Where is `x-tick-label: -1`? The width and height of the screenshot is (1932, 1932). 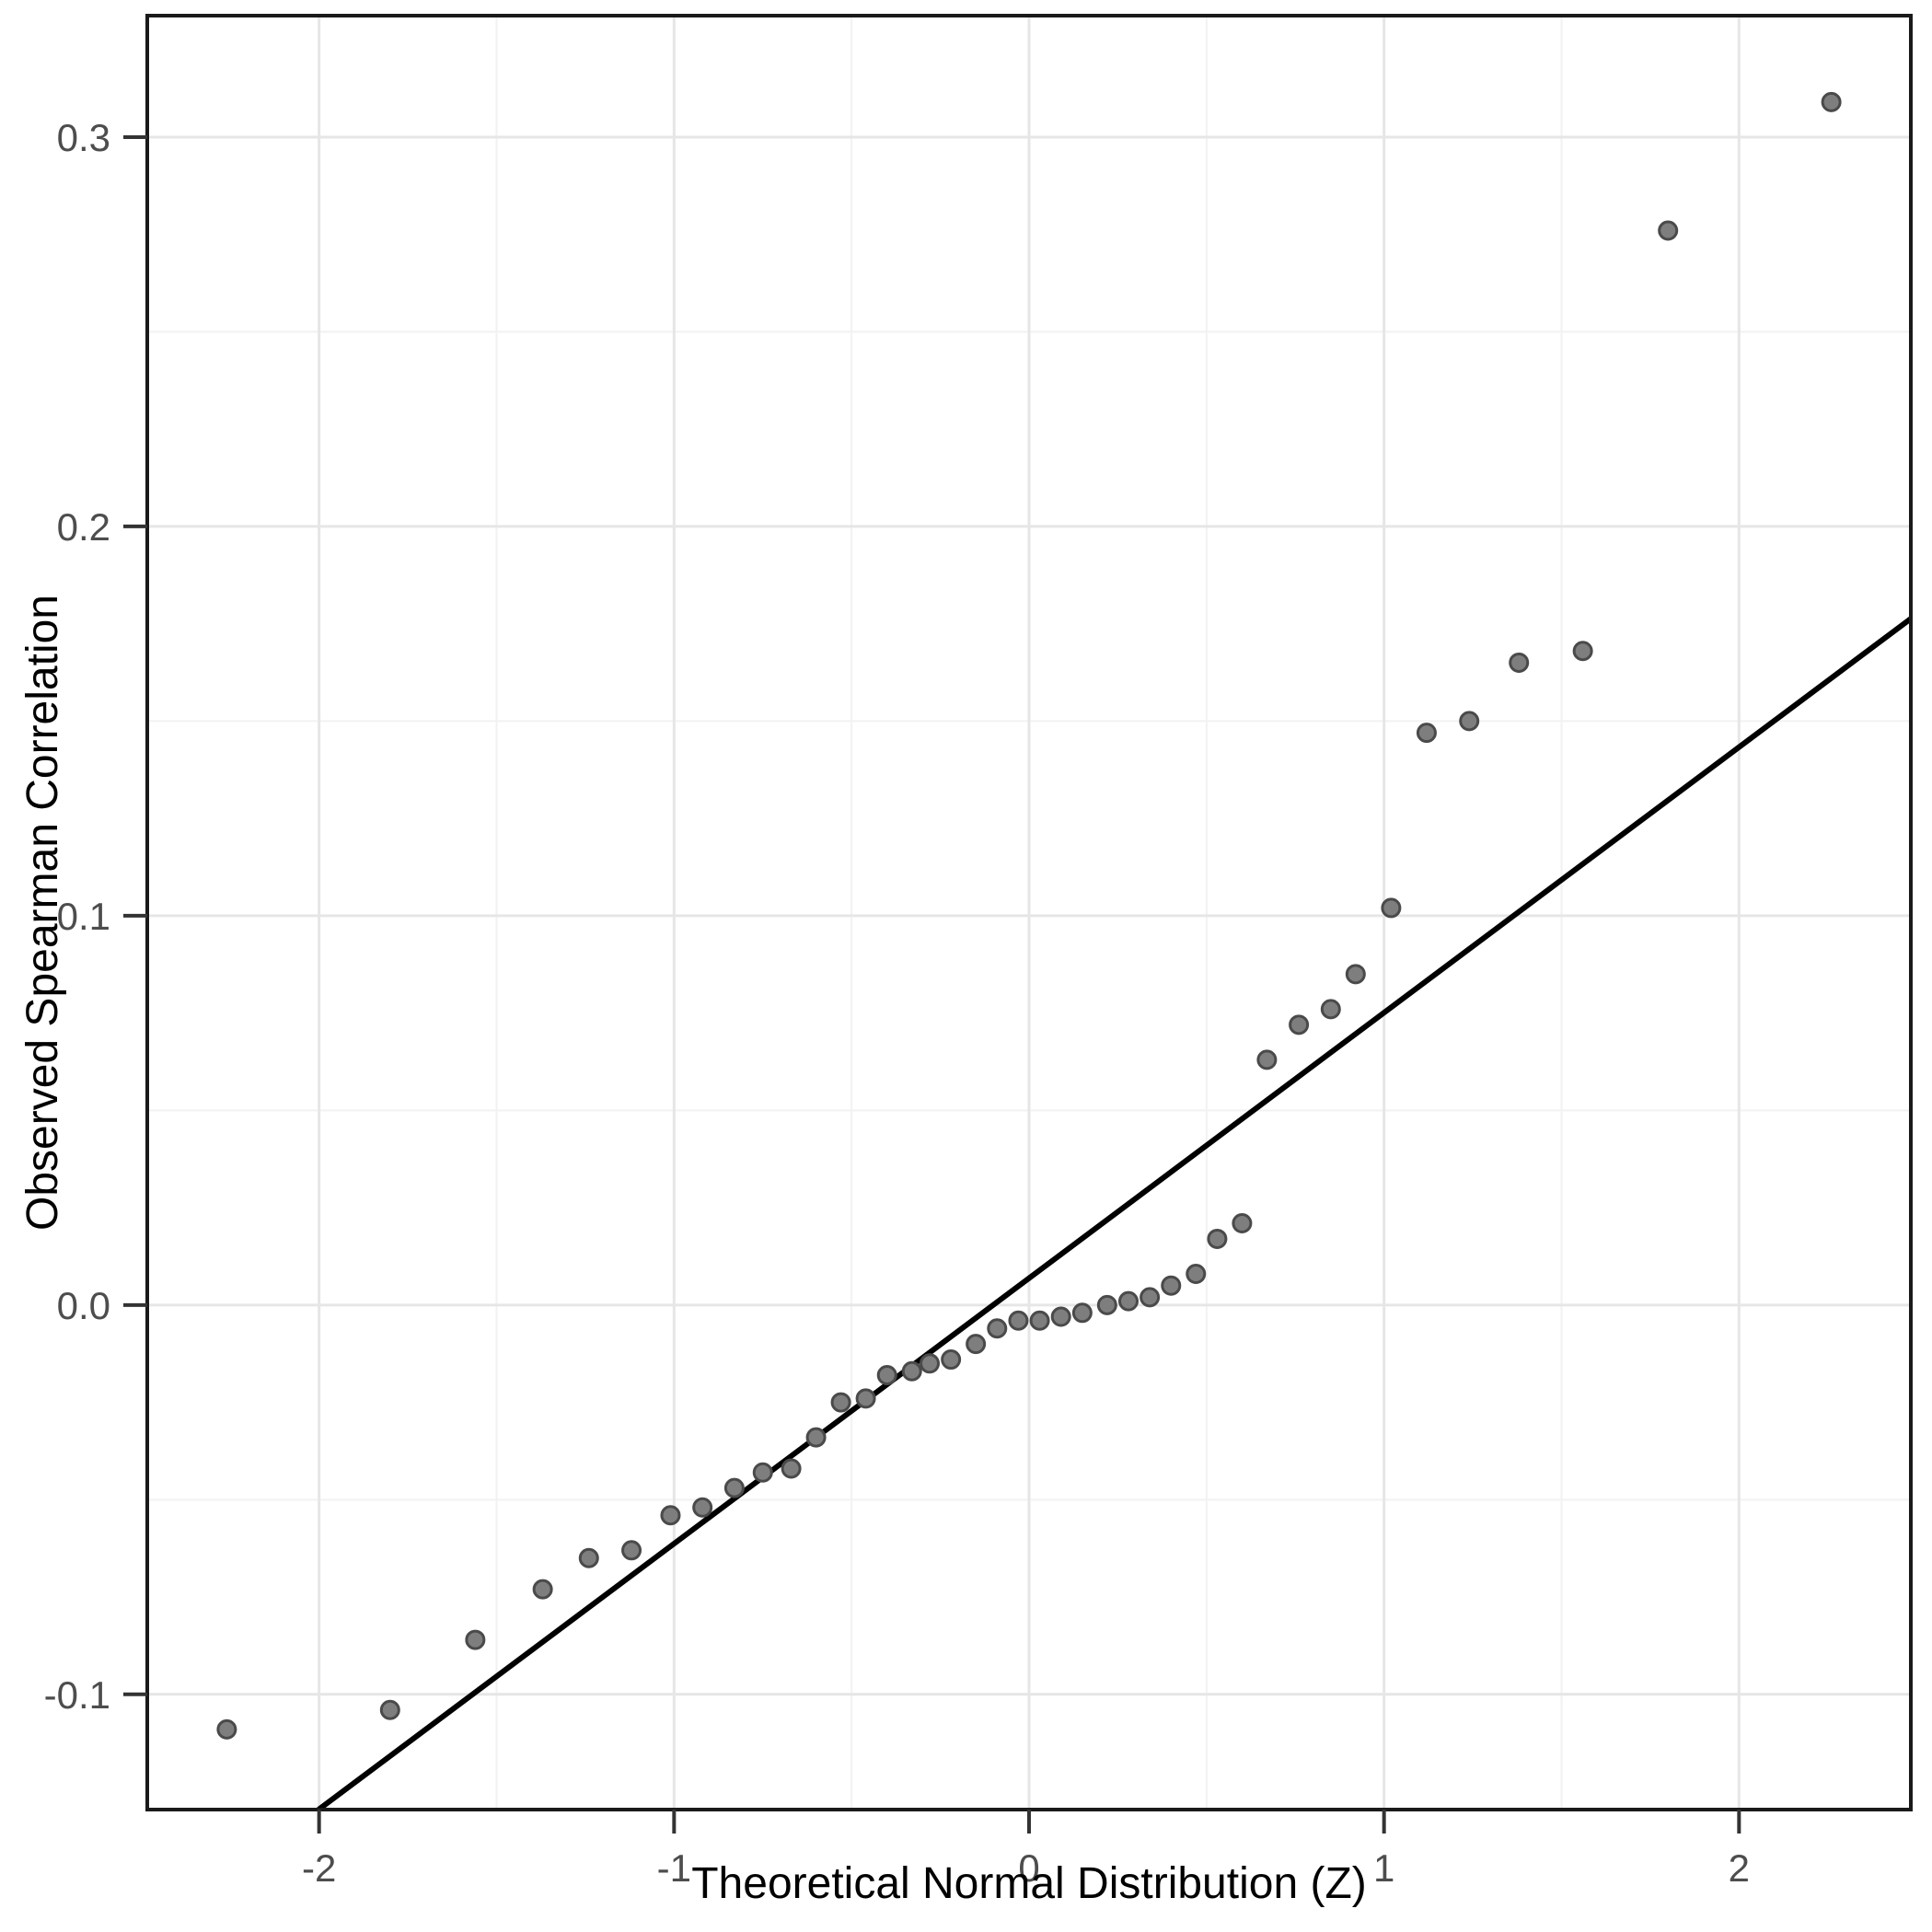 x-tick-label: -1 is located at coordinates (674, 1868).